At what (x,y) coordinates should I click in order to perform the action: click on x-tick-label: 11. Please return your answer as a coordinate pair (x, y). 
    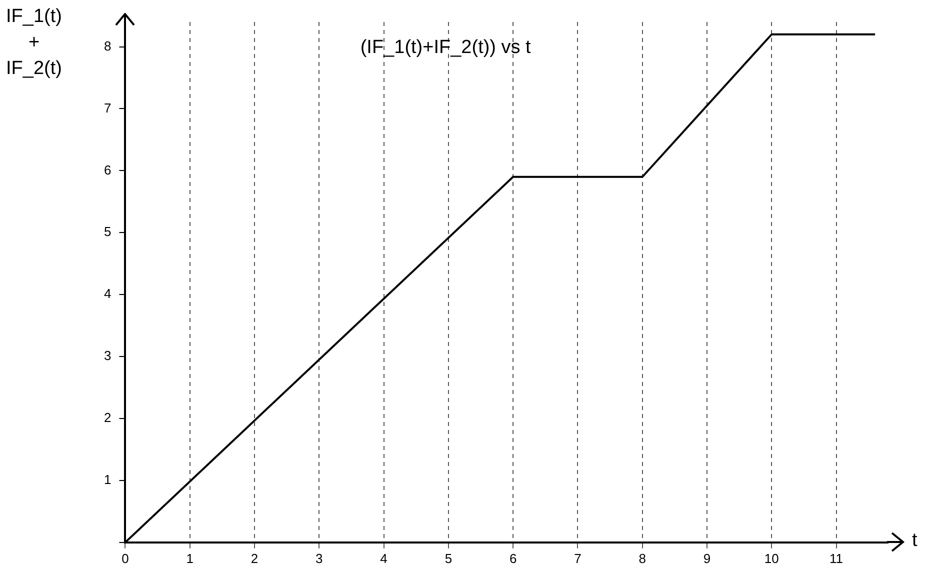
    Looking at the image, I should click on (837, 558).